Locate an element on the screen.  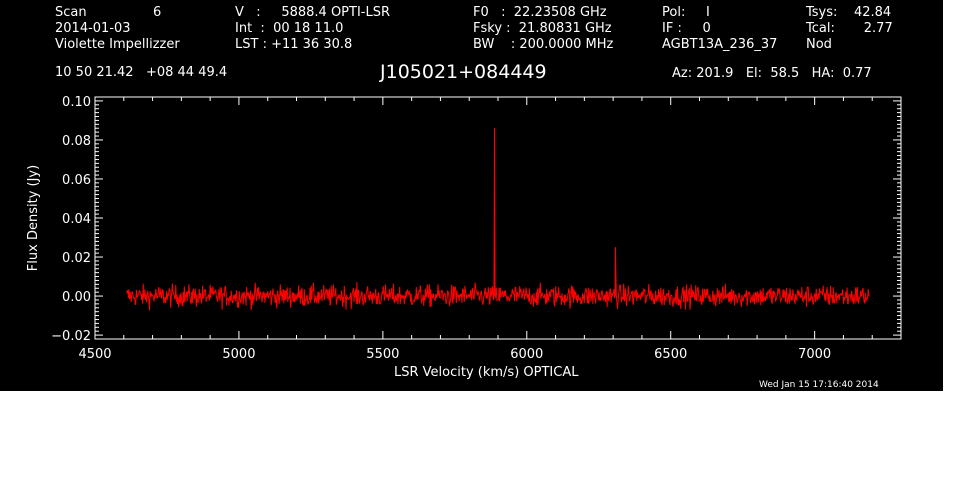
x-tick-label: 5000 is located at coordinates (238, 354).